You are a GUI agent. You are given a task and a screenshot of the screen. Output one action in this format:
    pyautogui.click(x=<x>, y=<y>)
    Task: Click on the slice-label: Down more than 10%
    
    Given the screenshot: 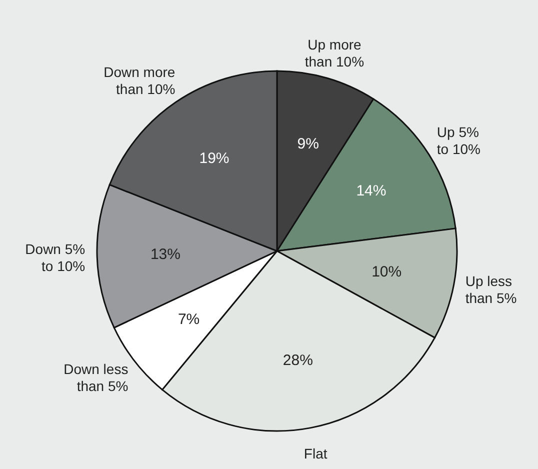 What is the action you would take?
    pyautogui.click(x=140, y=81)
    